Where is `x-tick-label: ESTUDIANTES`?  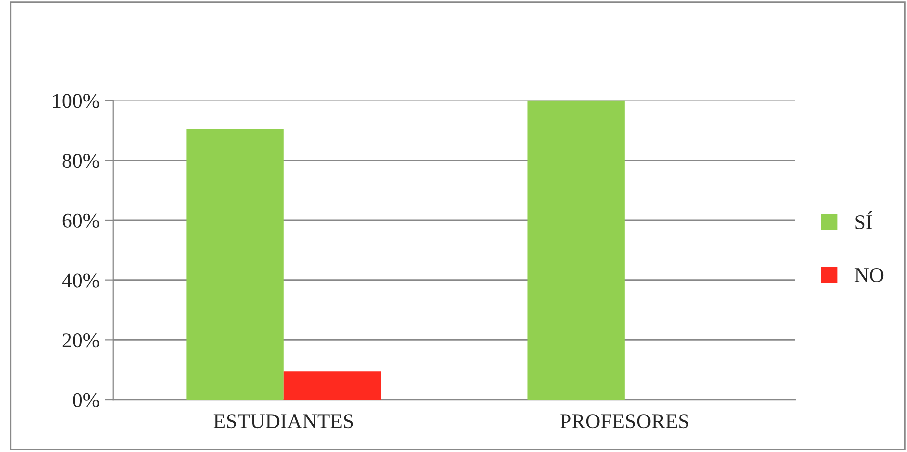
x-tick-label: ESTUDIANTES is located at coordinates (284, 421).